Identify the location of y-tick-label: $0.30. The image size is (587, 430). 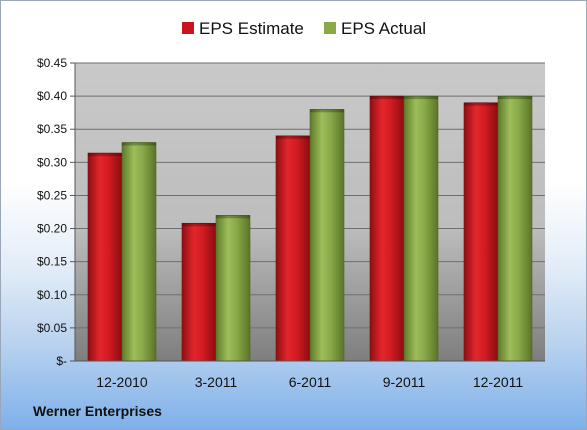
(52, 162).